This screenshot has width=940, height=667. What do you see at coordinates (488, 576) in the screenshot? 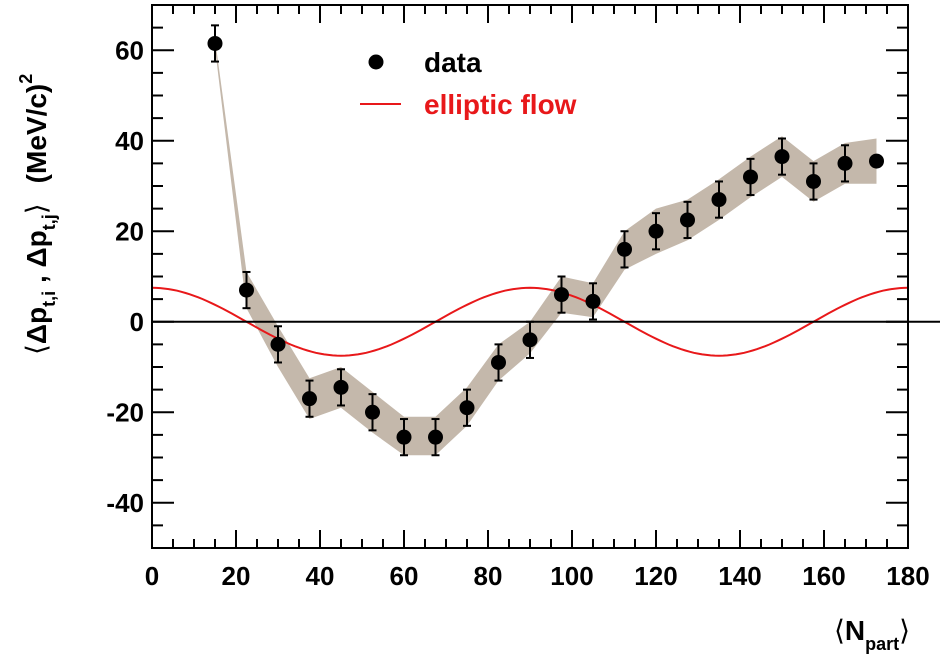
I see `x-tick-label: 80` at bounding box center [488, 576].